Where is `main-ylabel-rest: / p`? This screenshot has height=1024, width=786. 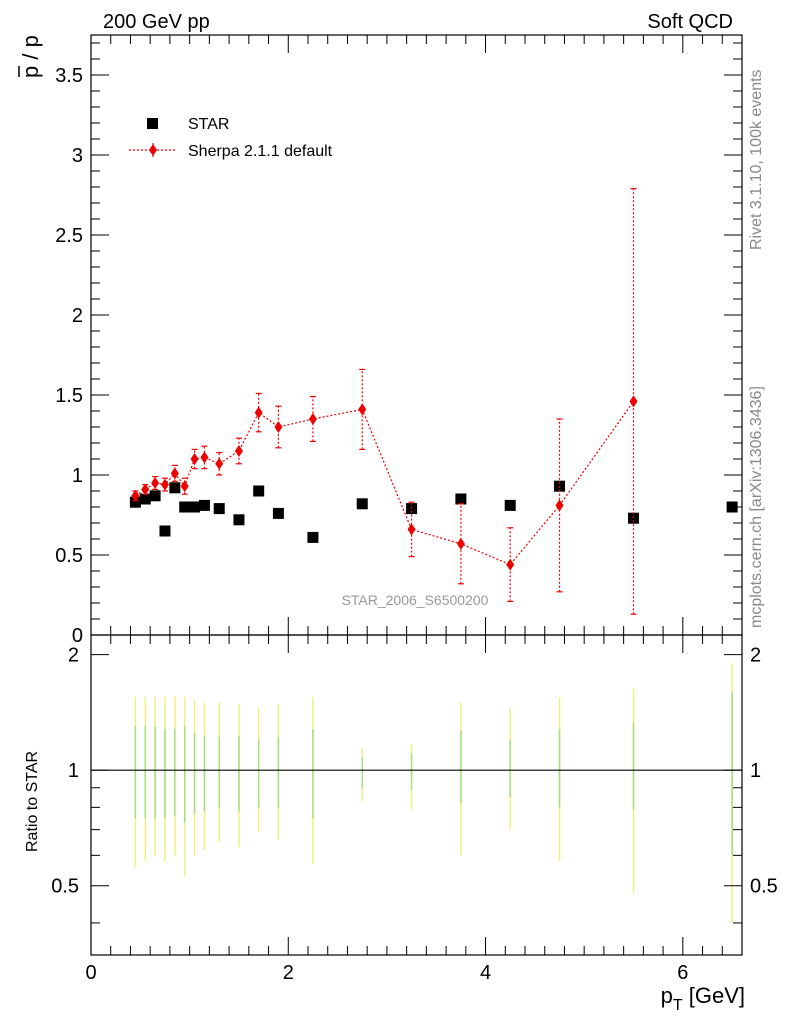
main-ylabel-rest: / p is located at coordinates (30, 50).